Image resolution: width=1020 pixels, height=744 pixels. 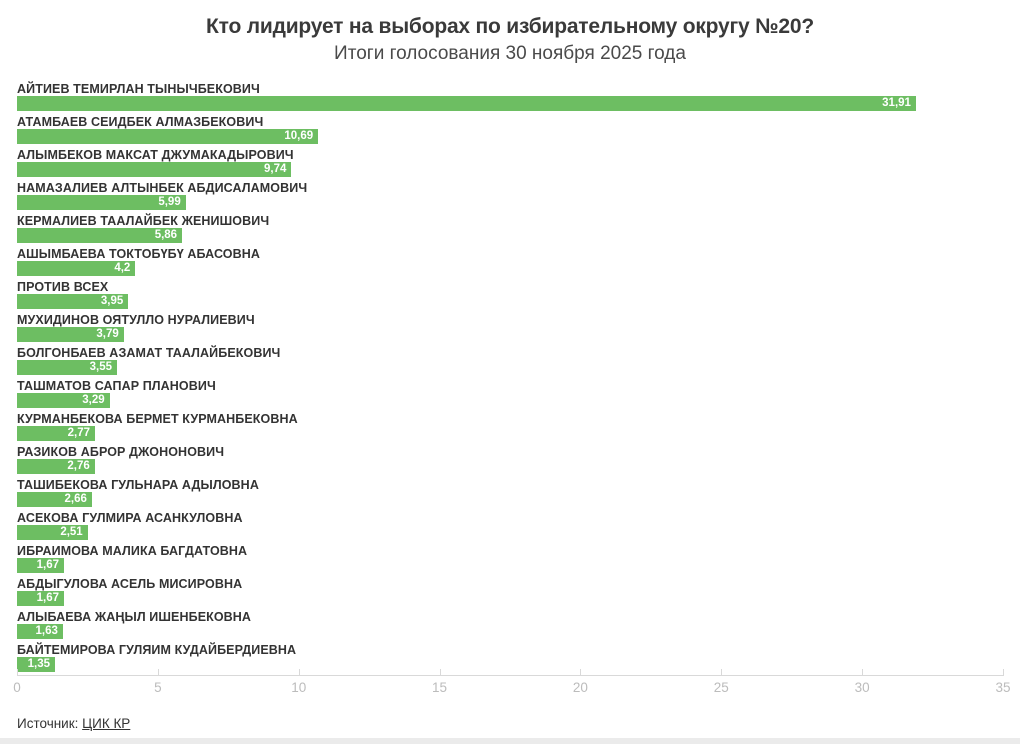 I want to click on bar-track: 2,51, so click(x=510, y=532).